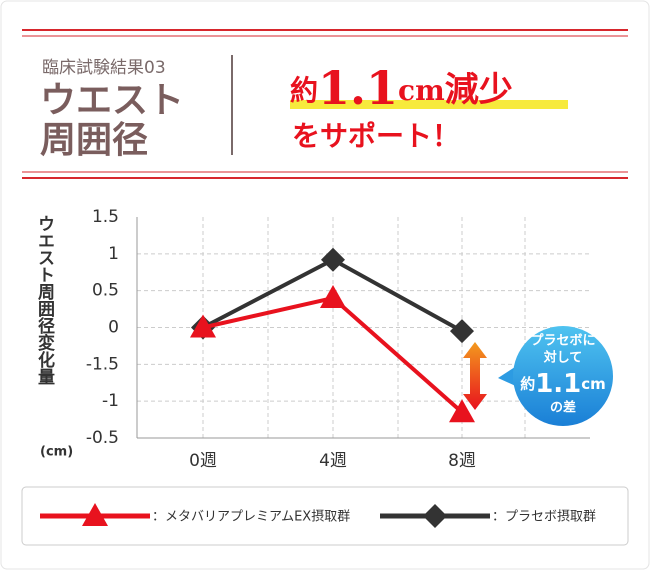 Image resolution: width=650 pixels, height=570 pixels. Describe the element at coordinates (563, 358) in the screenshot. I see `annotation-text: 対して` at that location.